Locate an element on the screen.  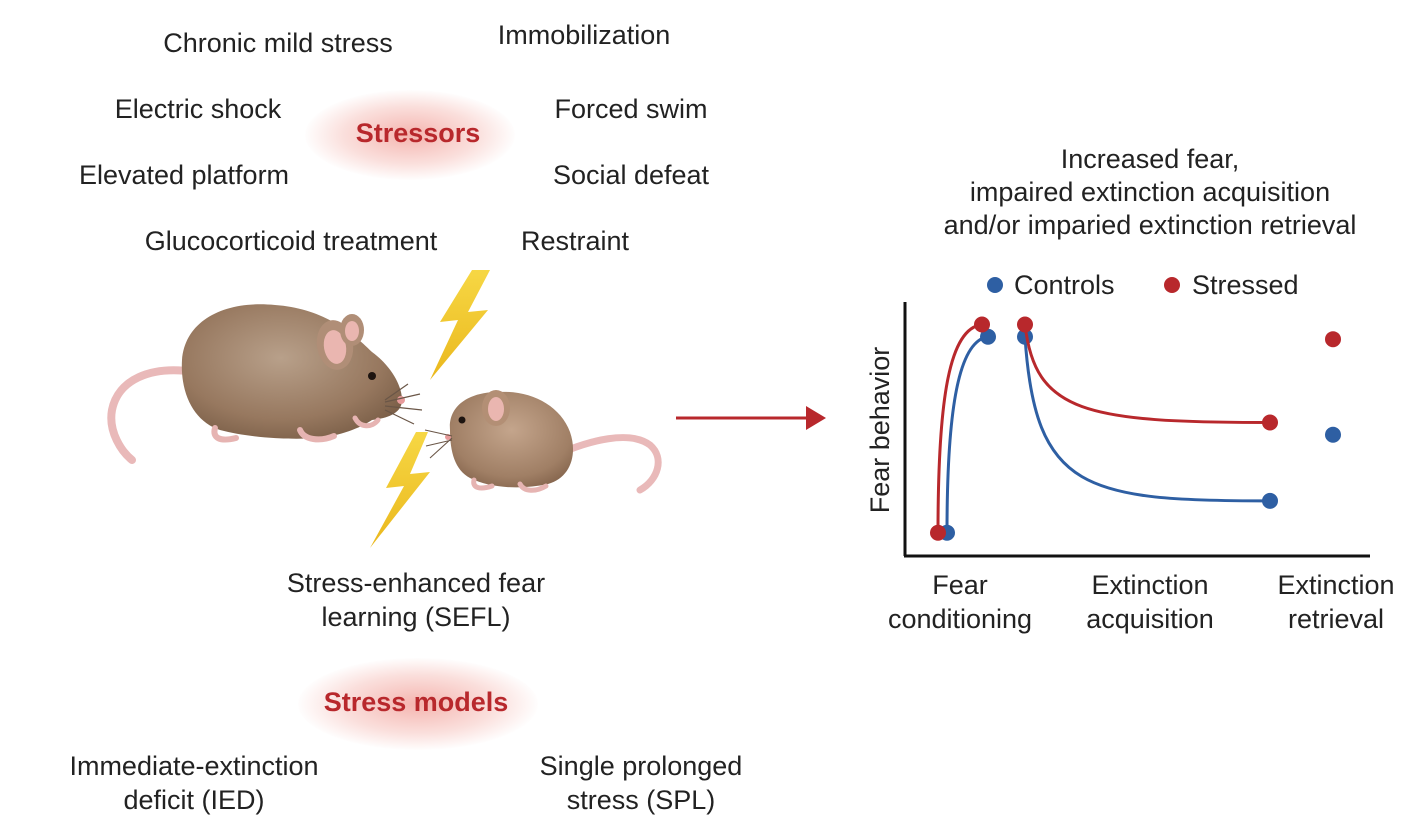
stressors-title: Stressors is located at coordinates (418, 133).